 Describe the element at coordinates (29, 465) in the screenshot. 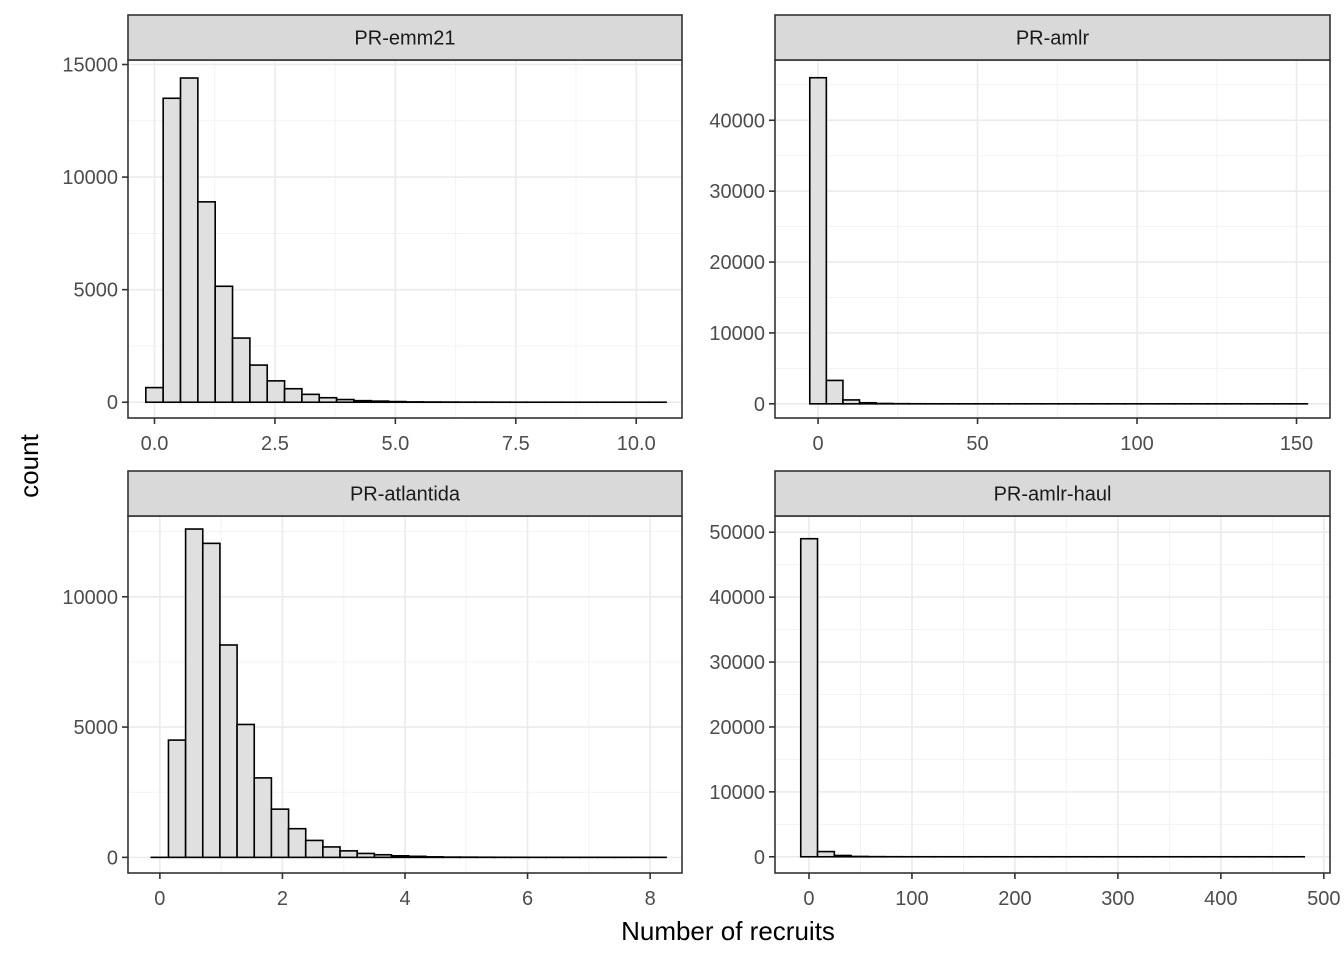

I see `y-axis-title: count` at that location.